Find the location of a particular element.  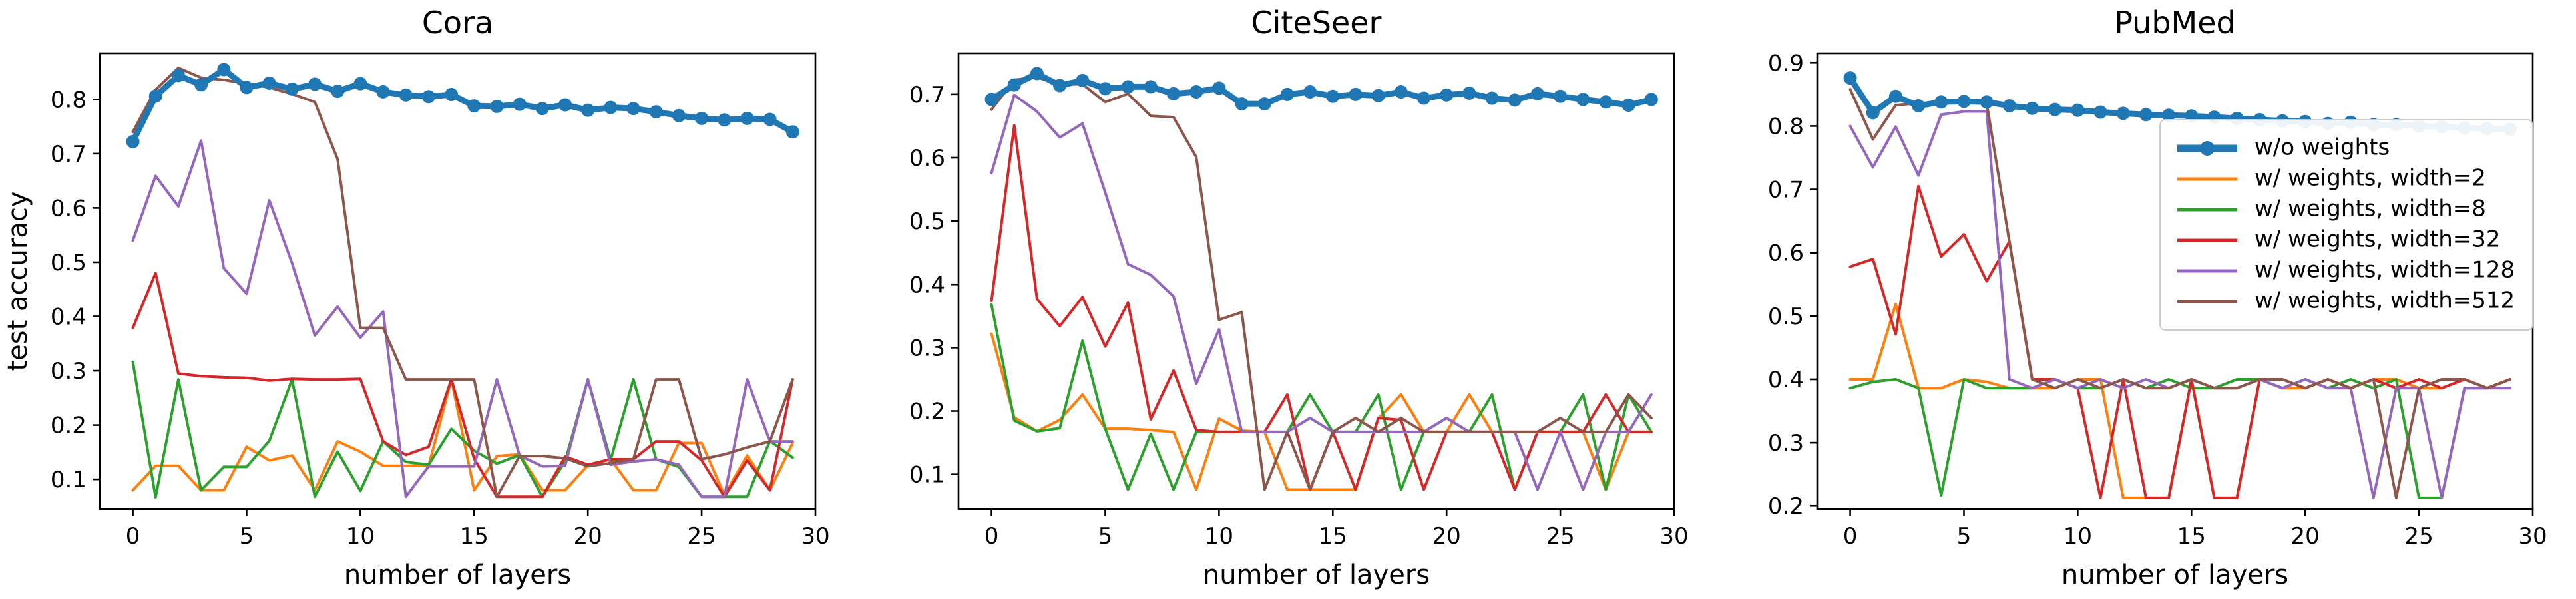

legend-label-3: w/ weights, width=32 is located at coordinates (2377, 239).